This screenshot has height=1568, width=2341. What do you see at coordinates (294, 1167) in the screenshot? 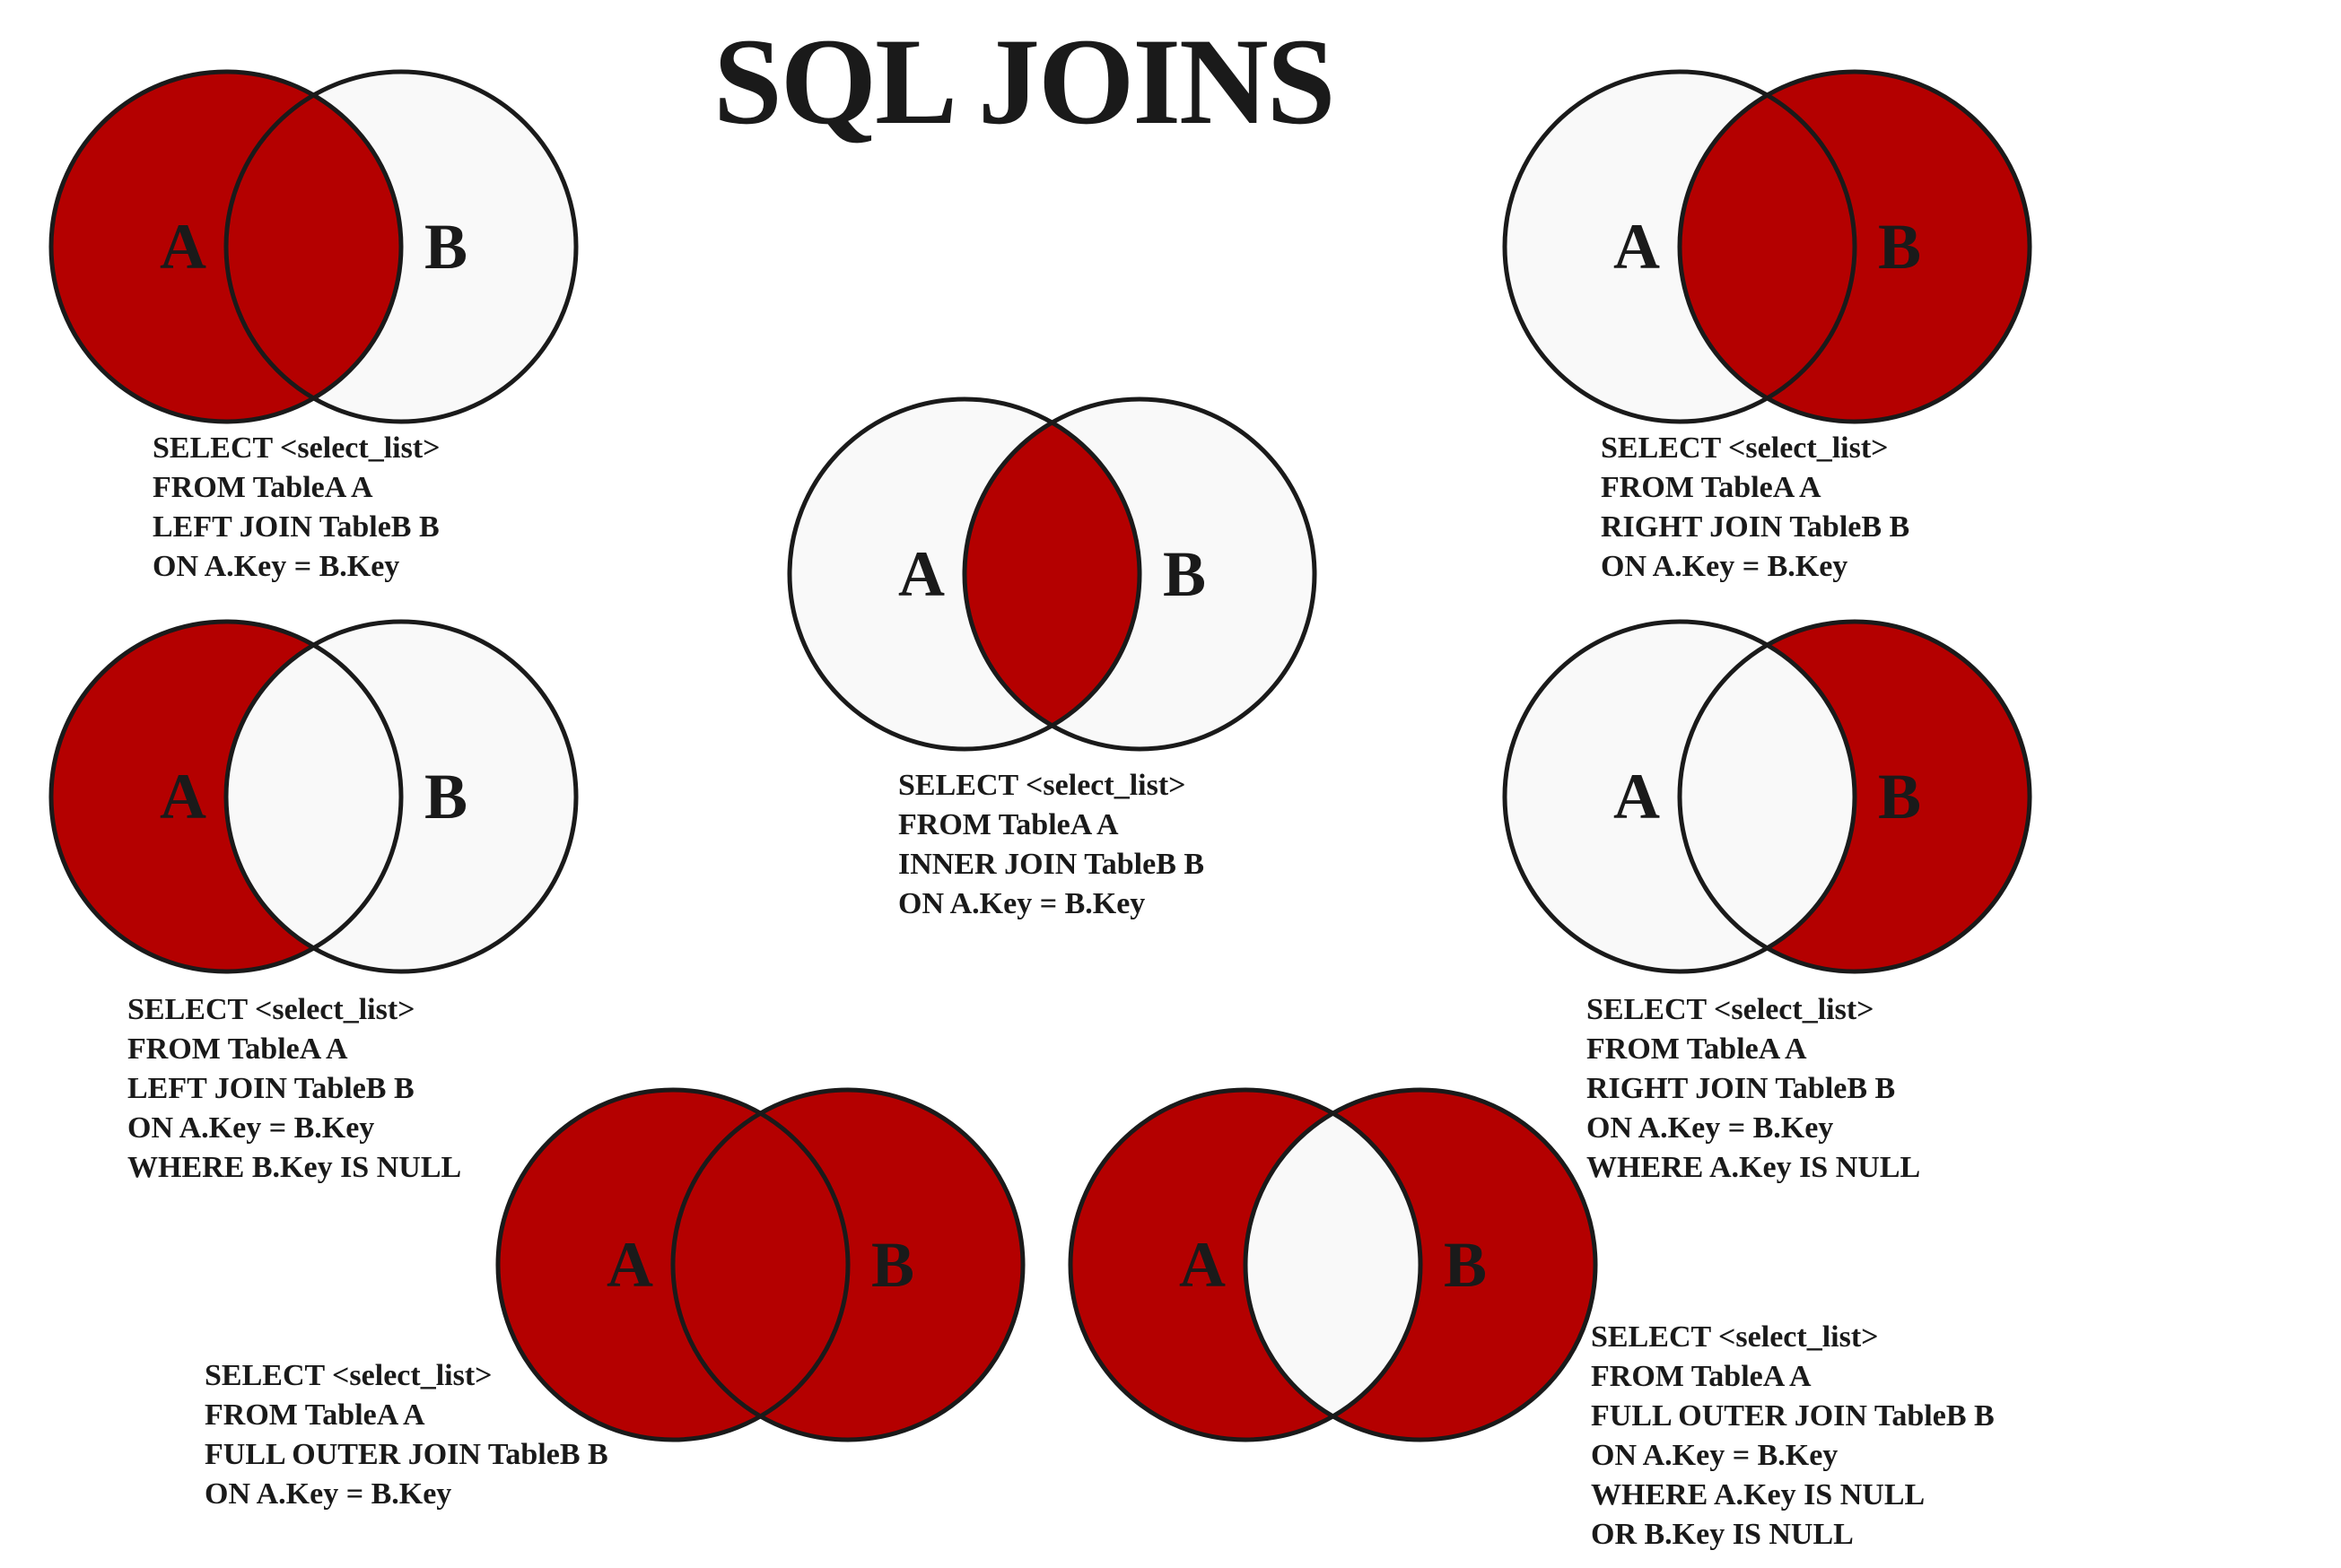
I see `sql-line: WHERE B.Key IS NULL` at bounding box center [294, 1167].